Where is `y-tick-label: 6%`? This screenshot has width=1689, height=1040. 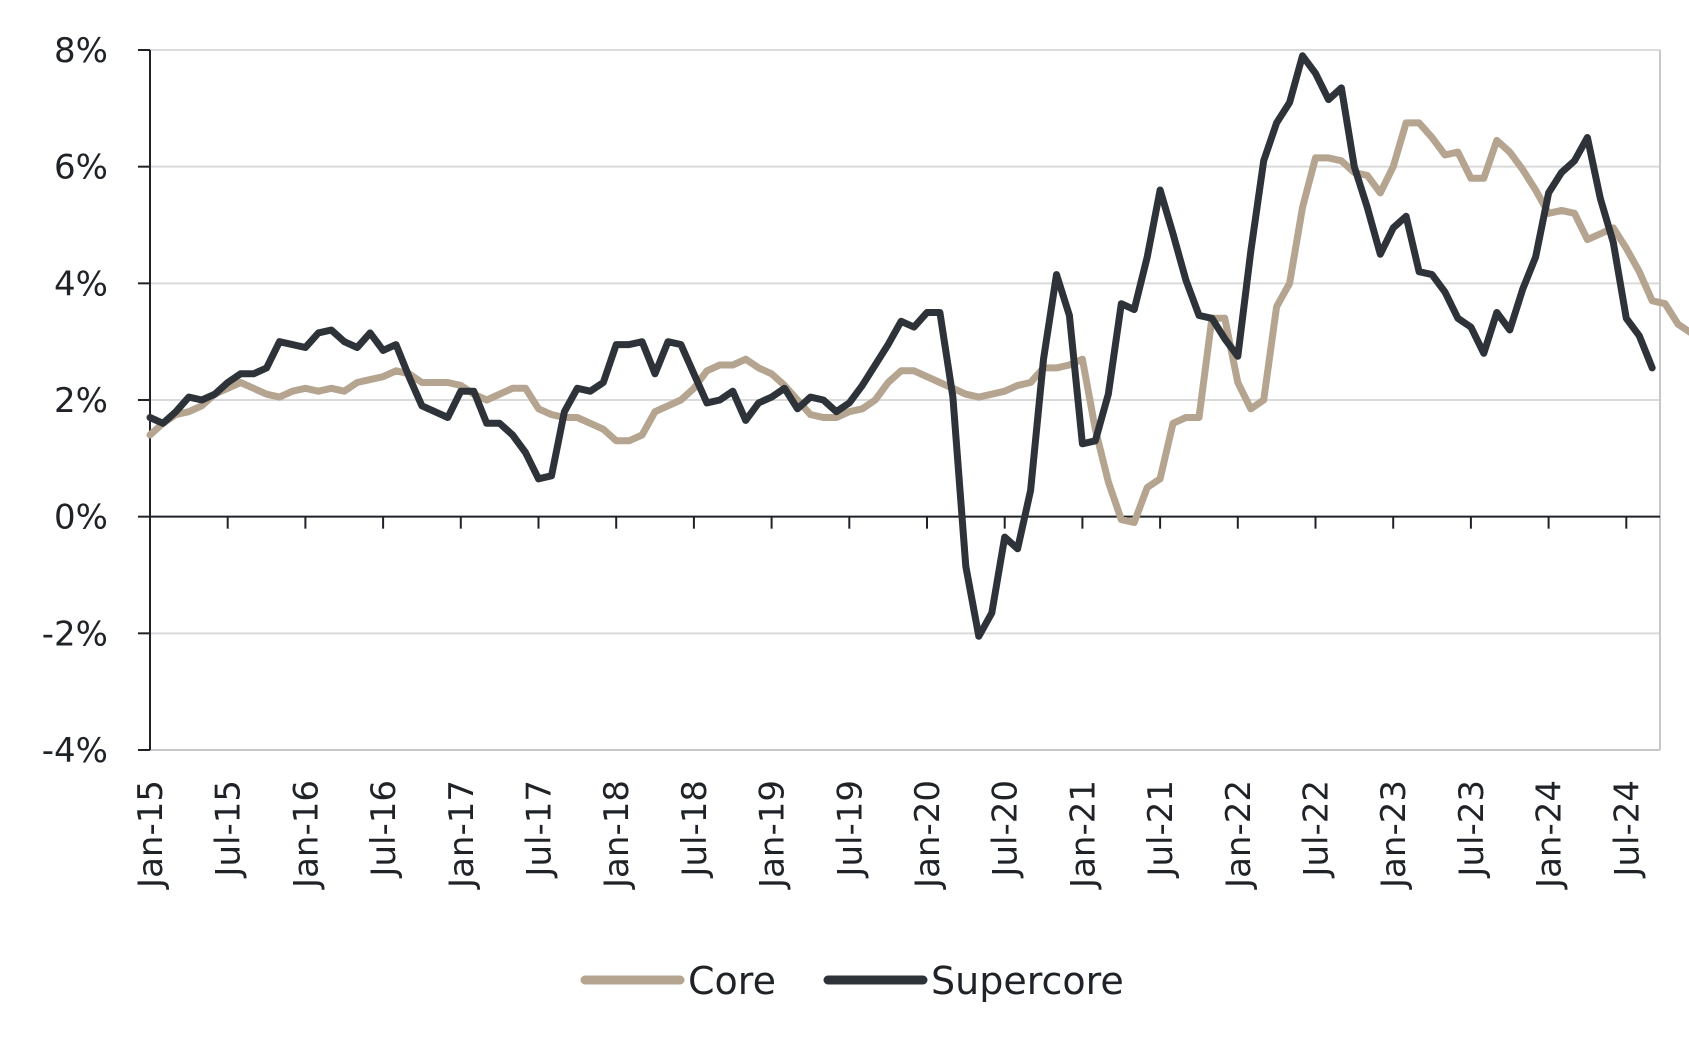
y-tick-label: 6% is located at coordinates (81, 168).